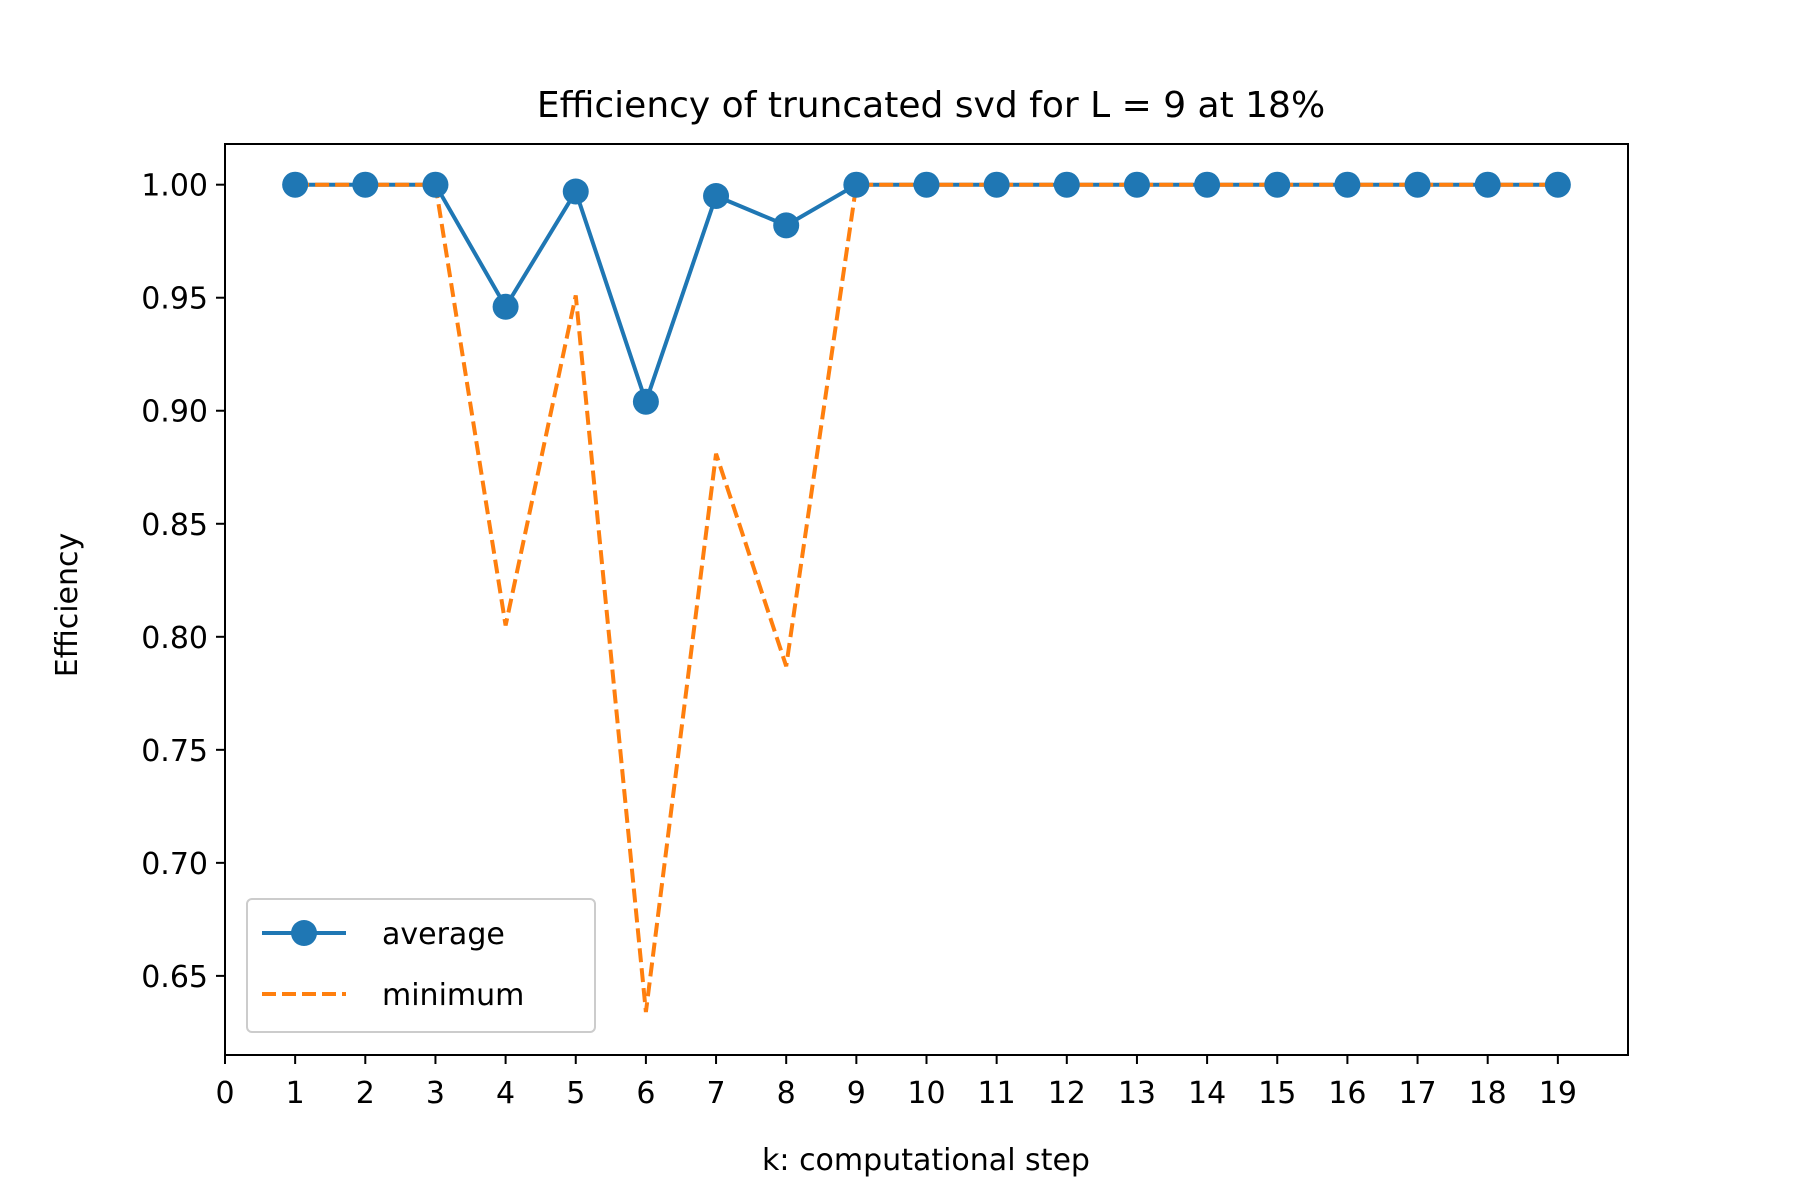 Image resolution: width=1800 pixels, height=1200 pixels. I want to click on x-tick-label-13: 13, so click(1137, 1093).